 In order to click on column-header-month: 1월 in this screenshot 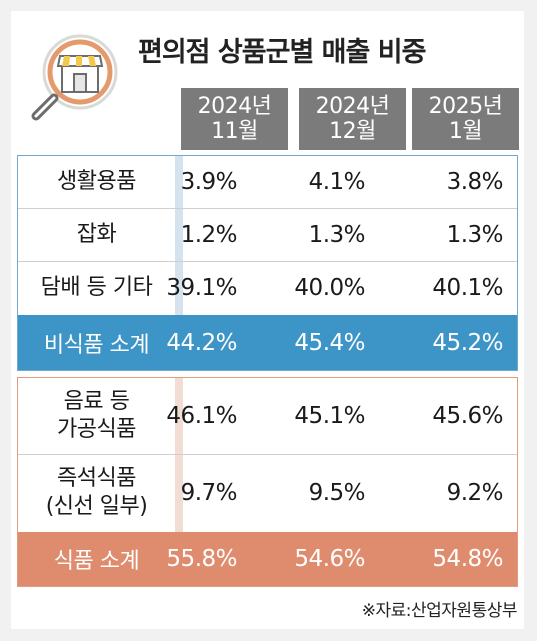, I will do `click(465, 131)`.